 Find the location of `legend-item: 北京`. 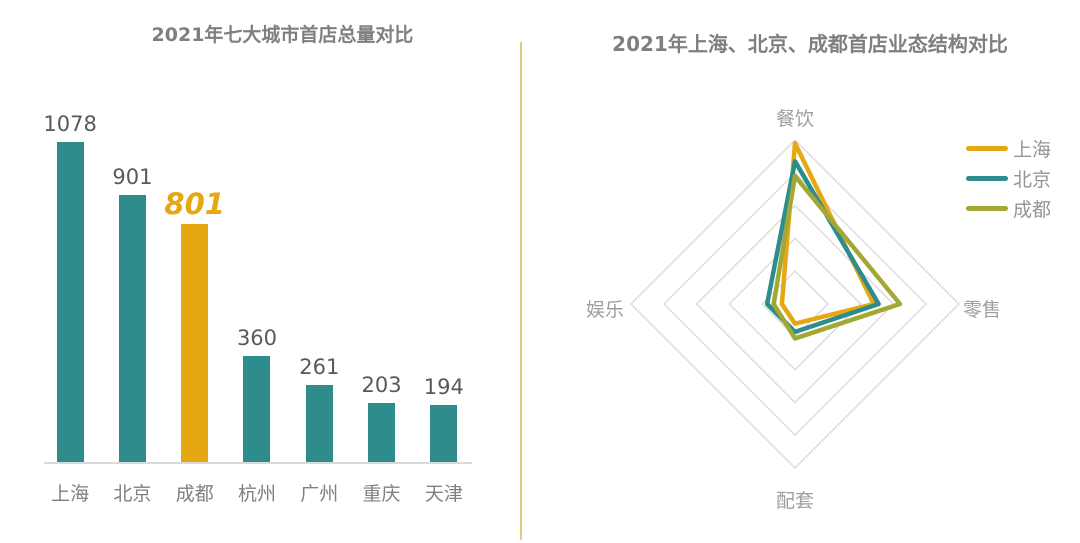

legend-item: 北京 is located at coordinates (1008, 178).